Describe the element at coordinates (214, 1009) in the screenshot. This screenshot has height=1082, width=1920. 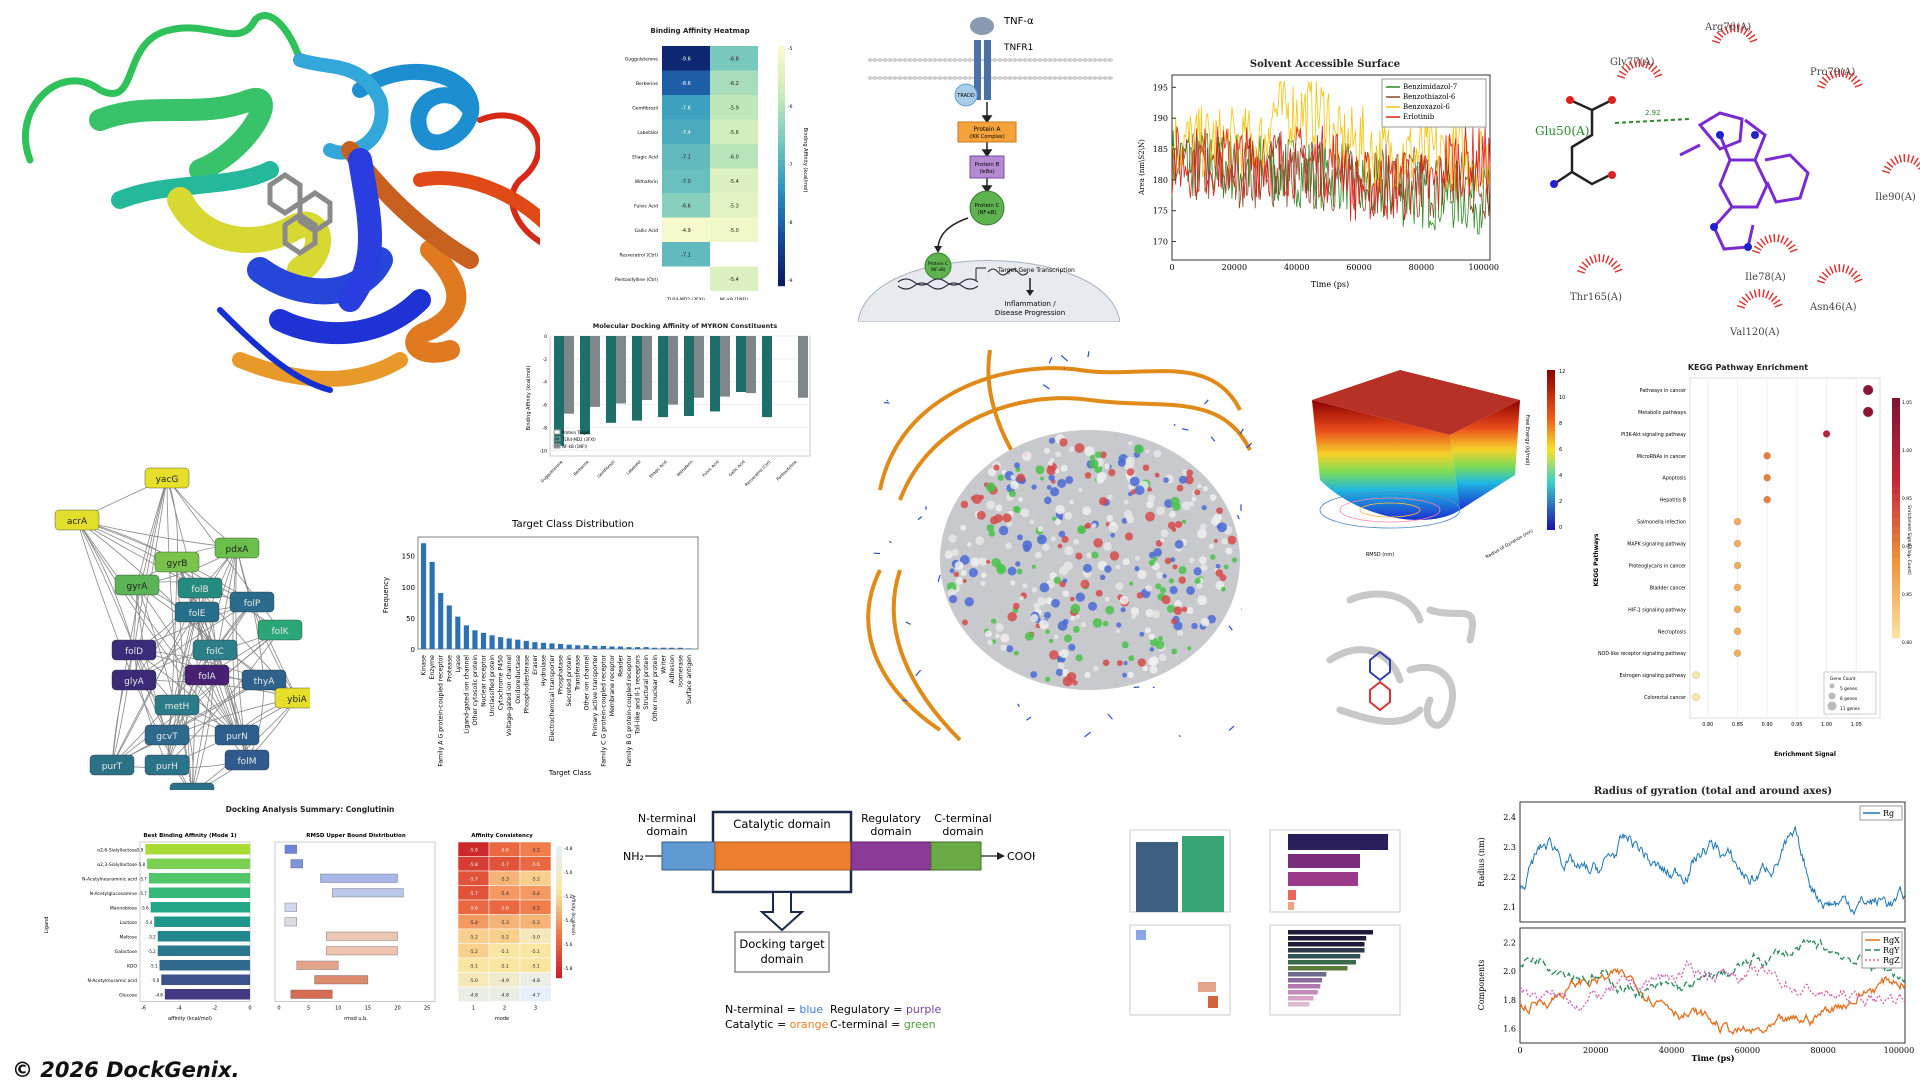
I see `ds-x1tick: -2` at that location.